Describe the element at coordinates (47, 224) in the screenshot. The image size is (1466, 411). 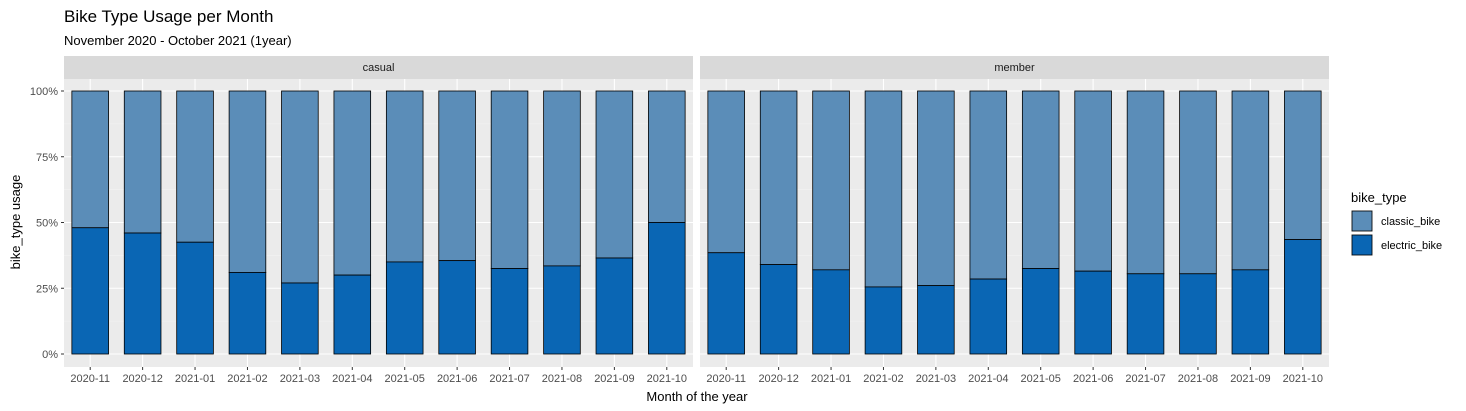
I see `y-tick-label: 50%` at that location.